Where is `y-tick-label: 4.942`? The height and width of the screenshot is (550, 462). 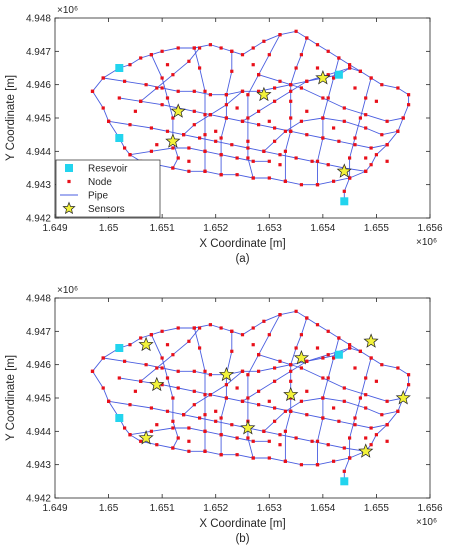 y-tick-label: 4.942 is located at coordinates (38, 499).